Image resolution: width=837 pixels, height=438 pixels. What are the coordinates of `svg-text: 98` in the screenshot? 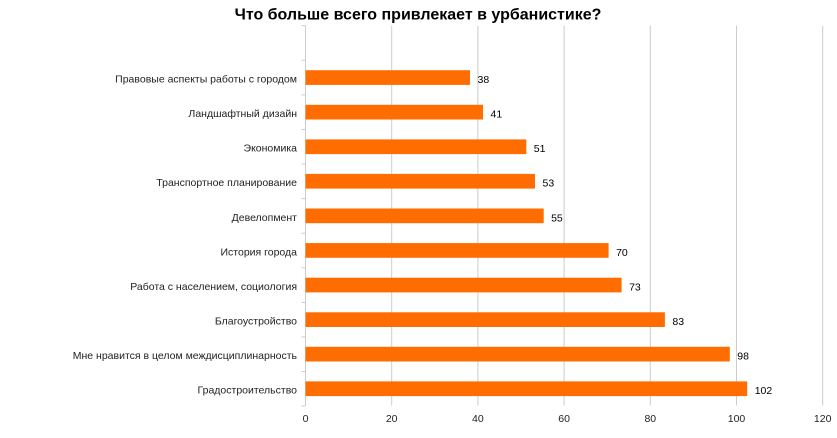 It's located at (743, 357).